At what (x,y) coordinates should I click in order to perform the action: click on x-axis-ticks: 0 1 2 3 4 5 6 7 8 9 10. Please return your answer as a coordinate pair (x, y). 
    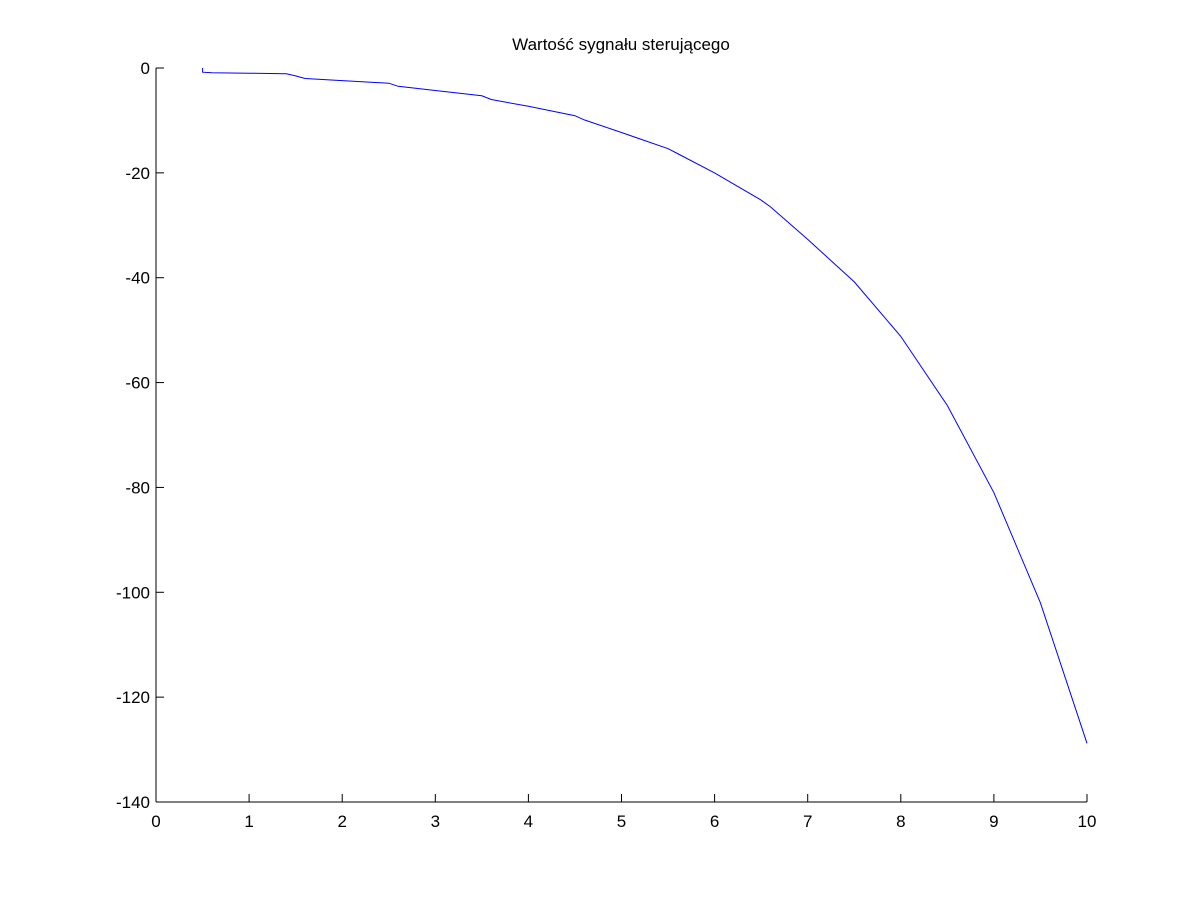
    Looking at the image, I should click on (623, 812).